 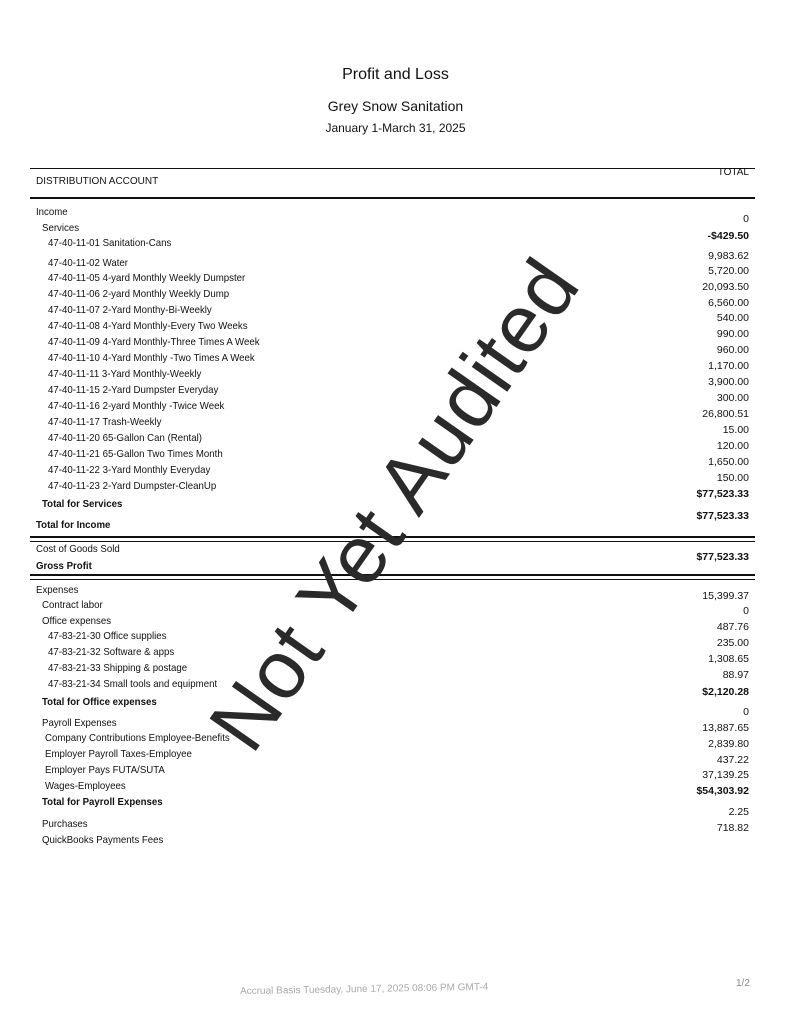 What do you see at coordinates (725, 596) in the screenshot?
I see `row-value: 15,399.37` at bounding box center [725, 596].